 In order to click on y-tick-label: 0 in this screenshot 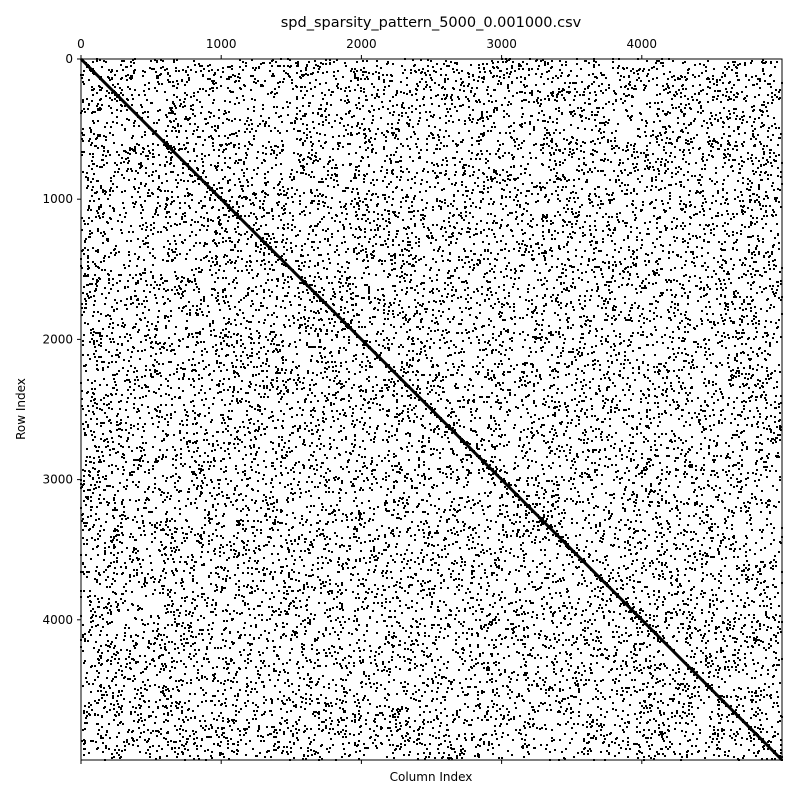, I will do `click(69, 59)`.